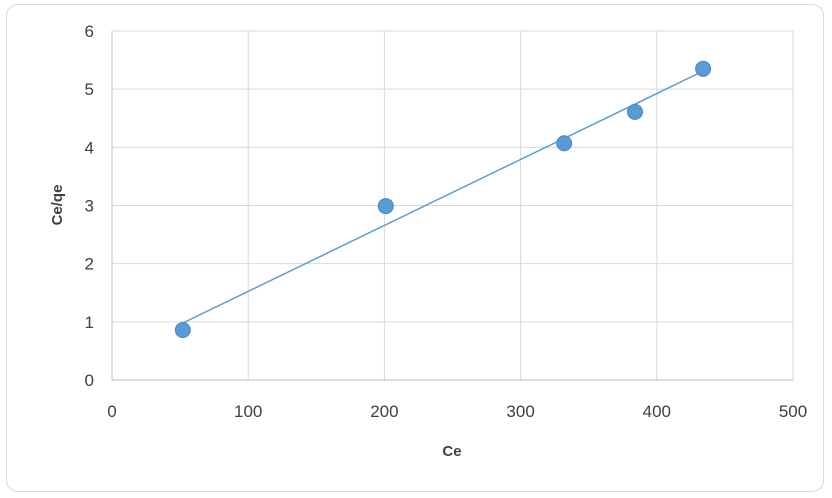  What do you see at coordinates (520, 411) in the screenshot?
I see `x-tick-label: 300` at bounding box center [520, 411].